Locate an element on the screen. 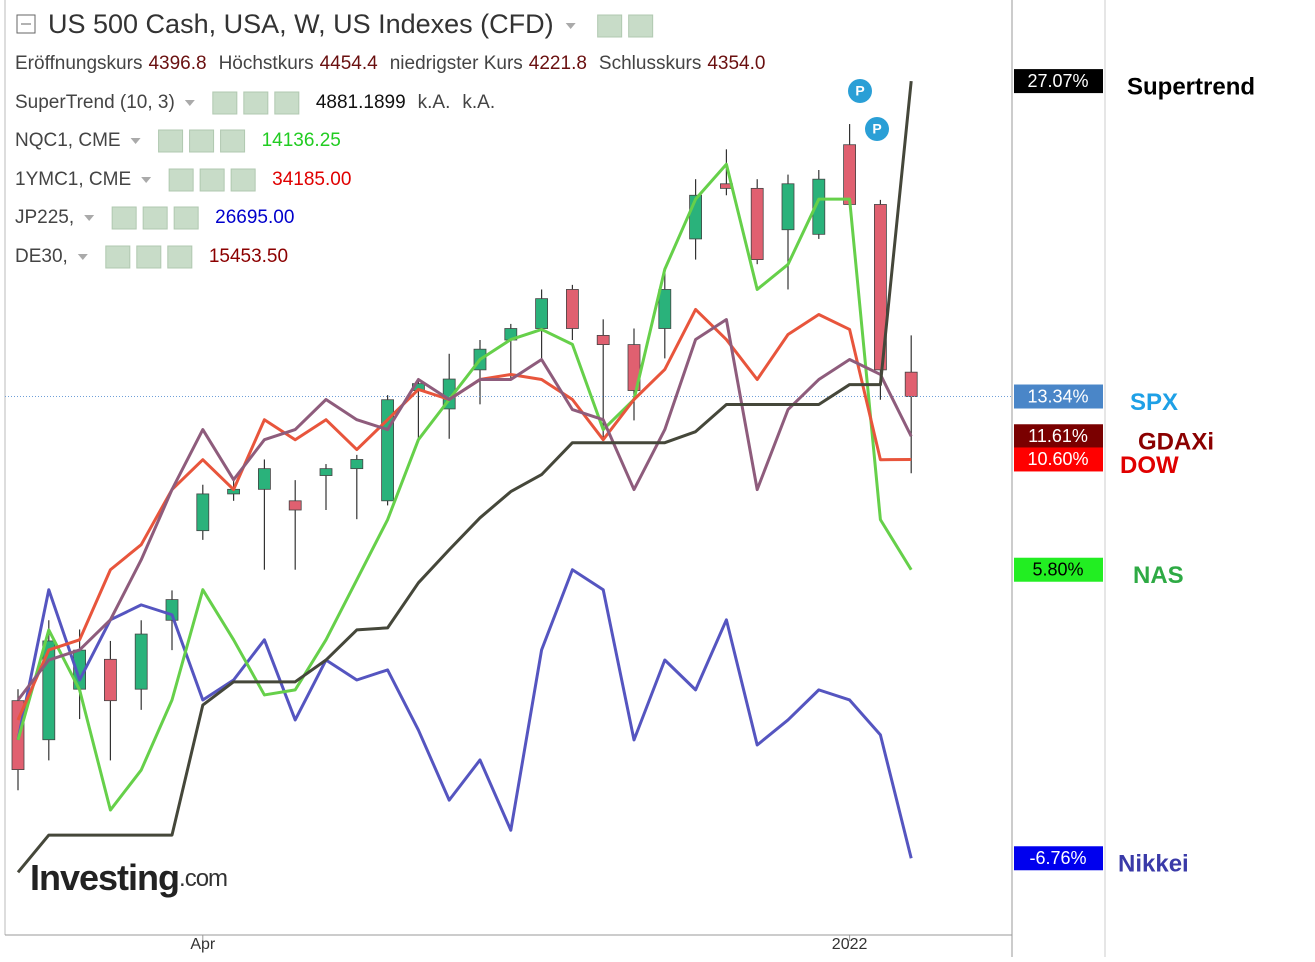 This screenshot has height=962, width=1315. header-text: Schlusskurs is located at coordinates (650, 63).